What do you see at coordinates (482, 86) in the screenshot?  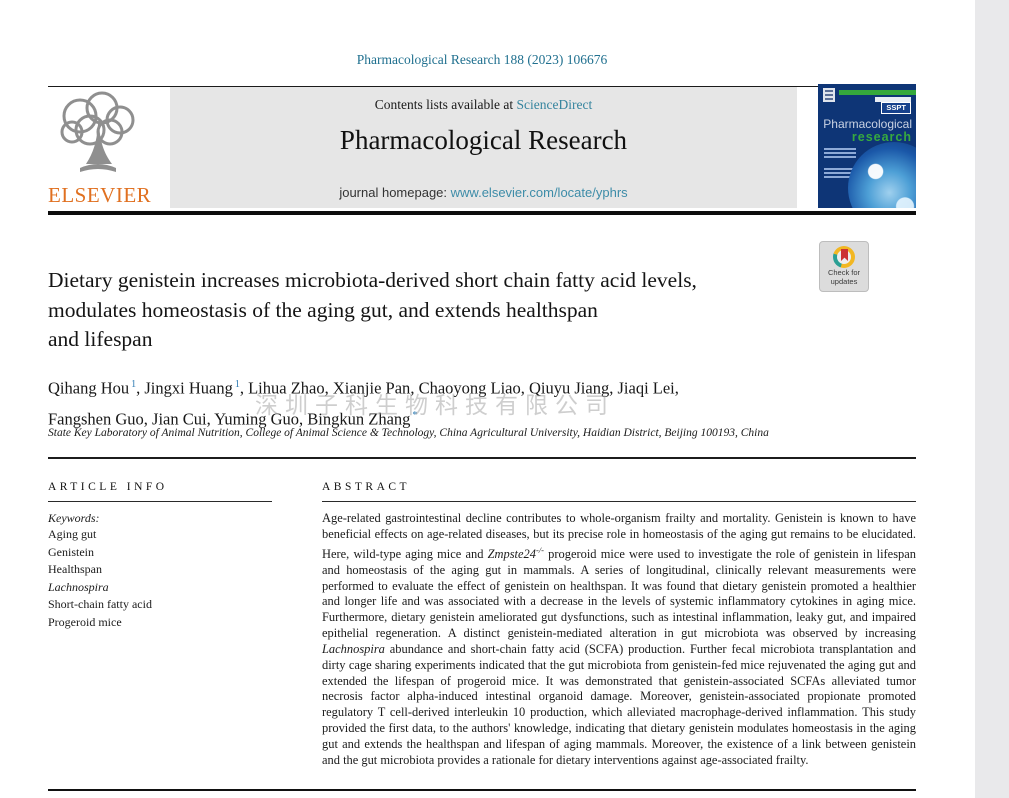 I see `header-top-rule` at bounding box center [482, 86].